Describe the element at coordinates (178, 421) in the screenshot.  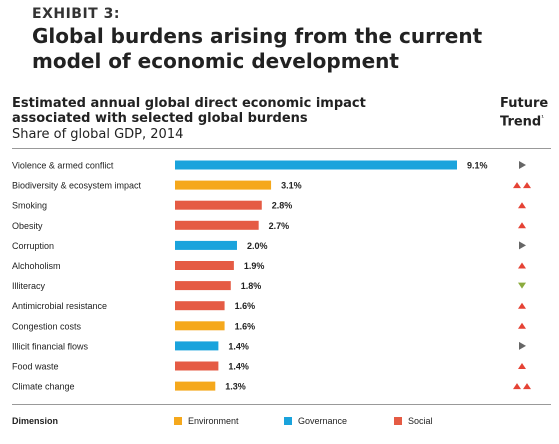
I see `legend-swatch-environment` at that location.